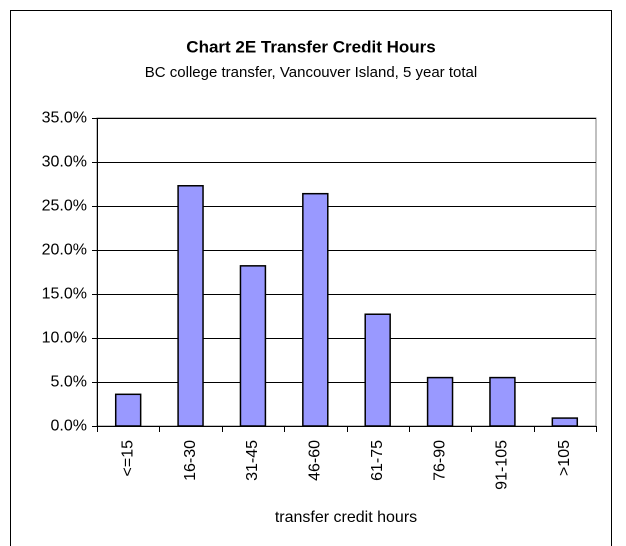 The image size is (626, 546). What do you see at coordinates (564, 458) in the screenshot?
I see `x-tick-label: >105` at bounding box center [564, 458].